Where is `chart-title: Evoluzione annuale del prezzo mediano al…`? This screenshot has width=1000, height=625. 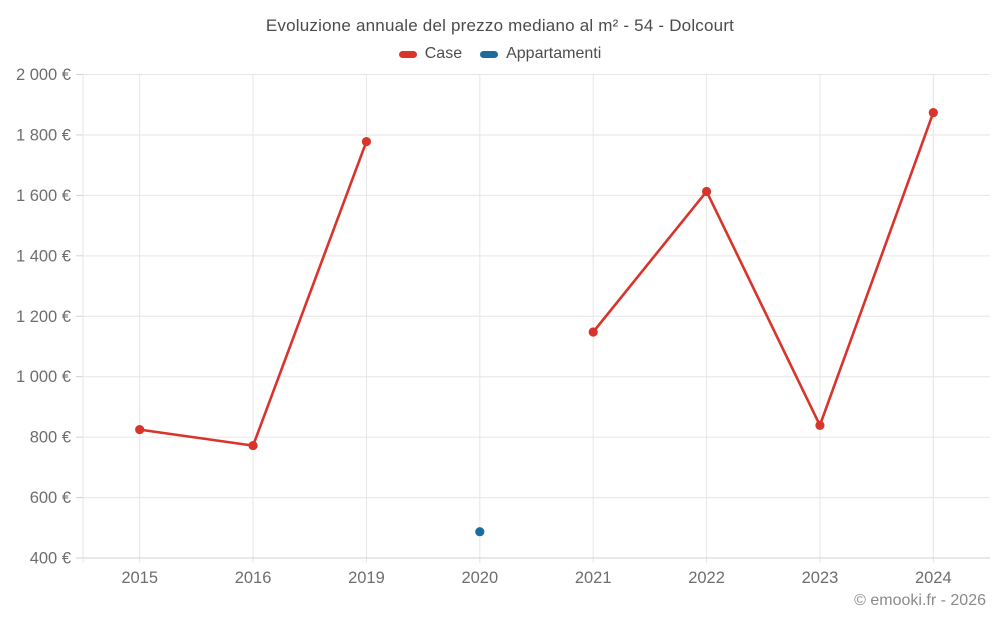 chart-title: Evoluzione annuale del prezzo mediano al… is located at coordinates (500, 25).